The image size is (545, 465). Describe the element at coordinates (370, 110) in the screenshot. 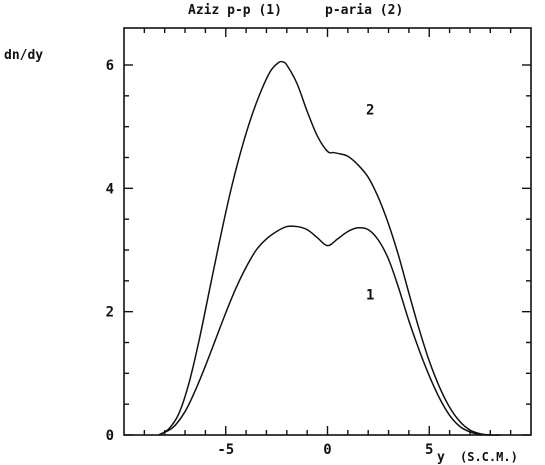

I see `series-label-2: 2` at that location.